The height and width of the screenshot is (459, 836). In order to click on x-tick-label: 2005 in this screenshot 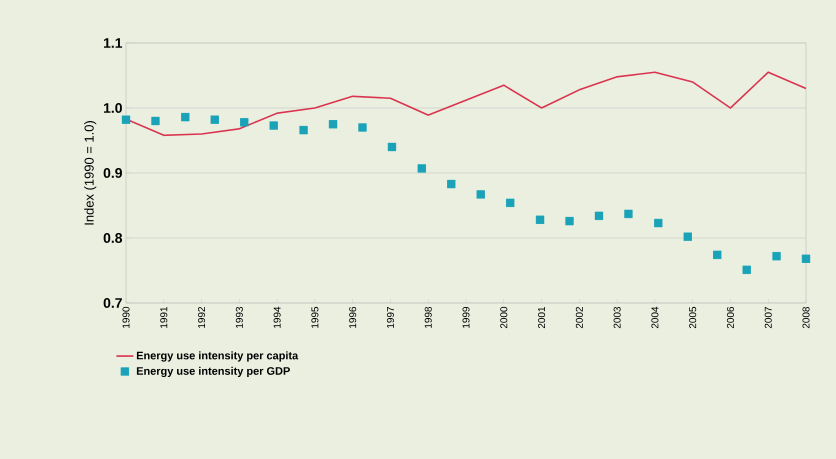, I will do `click(692, 317)`.